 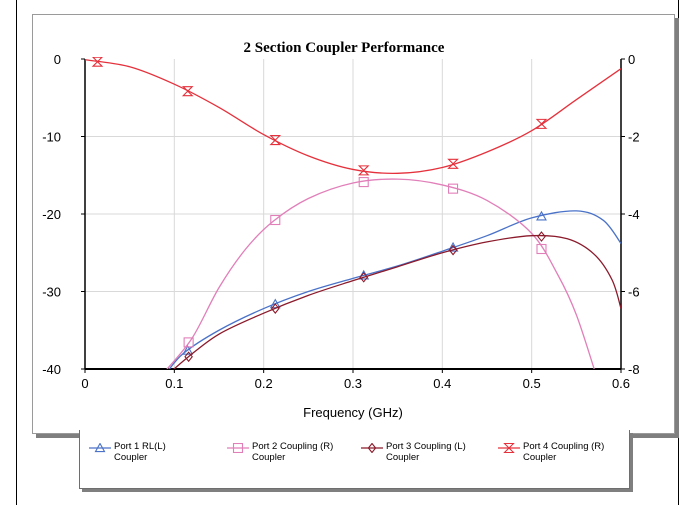 What do you see at coordinates (442, 383) in the screenshot?
I see `x-tick-label: 0.4` at bounding box center [442, 383].